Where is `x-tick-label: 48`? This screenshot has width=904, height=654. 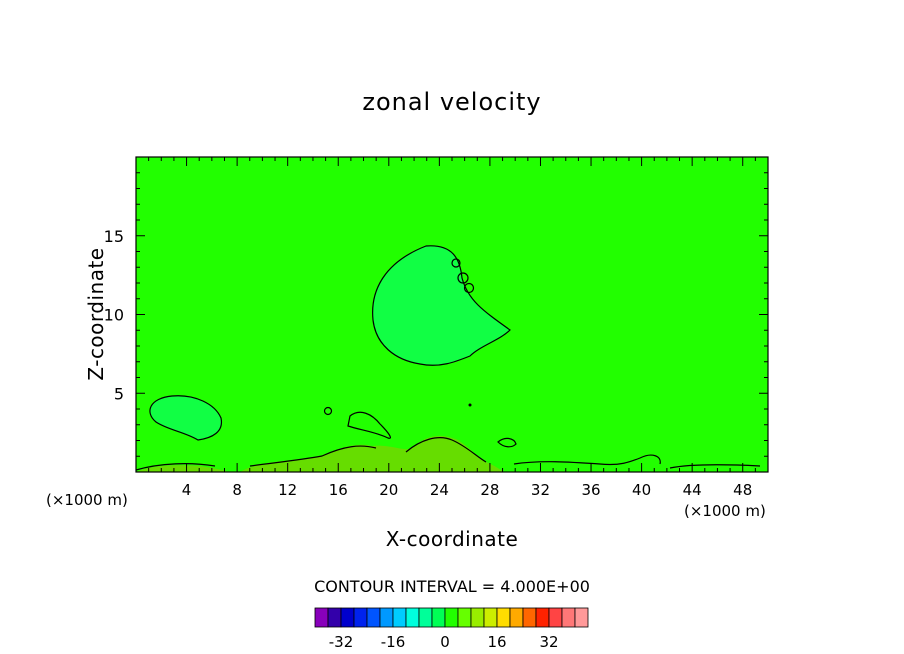 x-tick-label: 48 is located at coordinates (742, 490).